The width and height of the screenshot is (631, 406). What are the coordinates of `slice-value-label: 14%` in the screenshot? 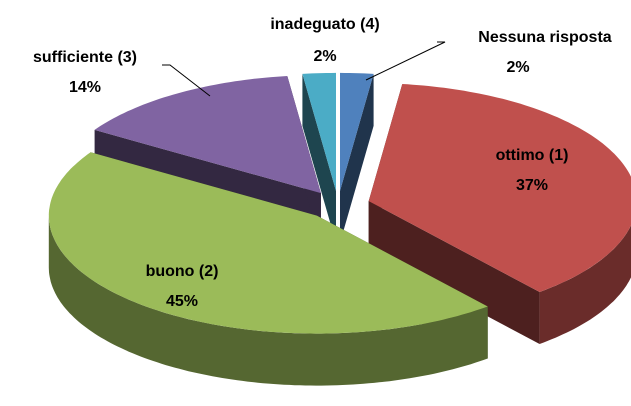 It's located at (85, 87).